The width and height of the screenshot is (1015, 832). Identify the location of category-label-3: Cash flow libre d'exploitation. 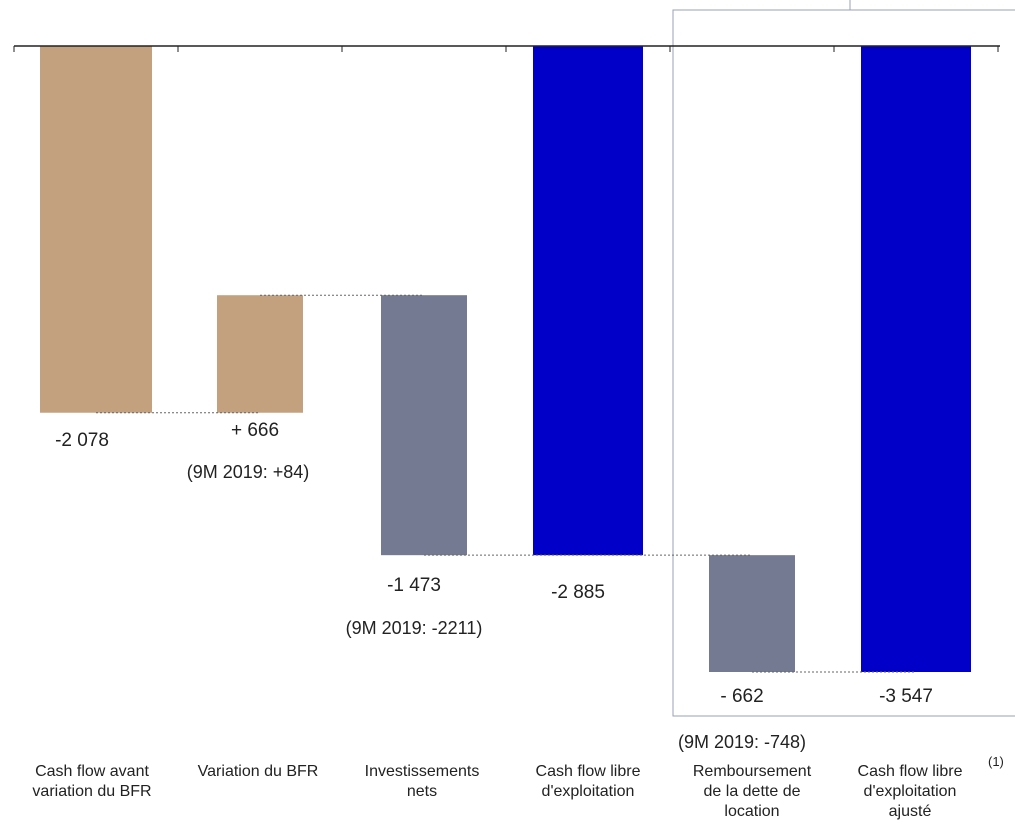
(588, 781).